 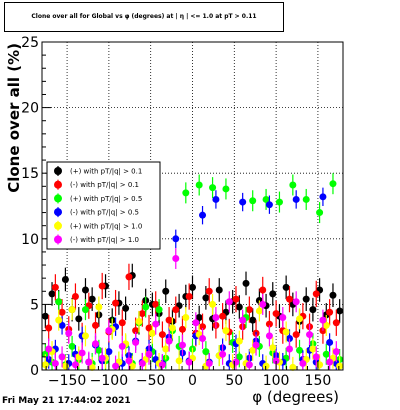 I want to click on y-tick-label: 5, so click(x=34, y=305).